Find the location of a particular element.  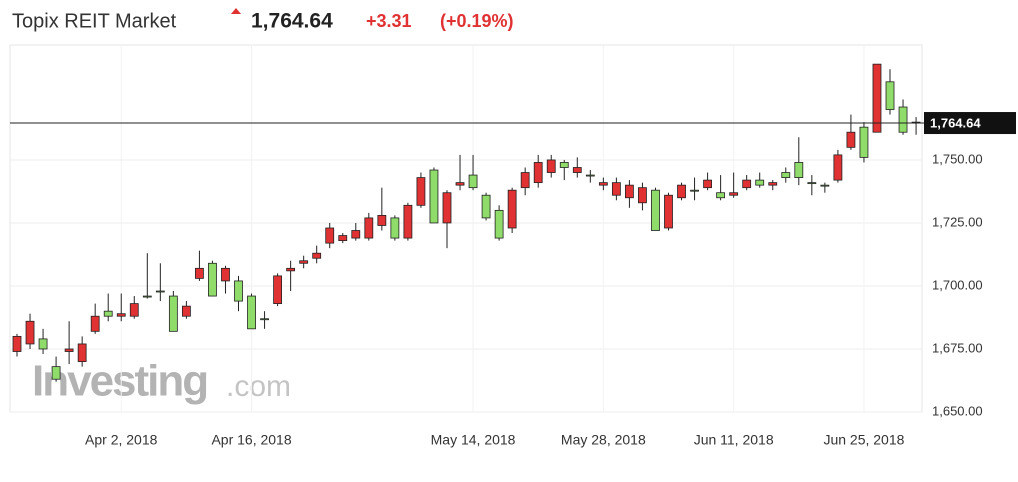

y-tick-label: 1,725.00 is located at coordinates (957, 221).